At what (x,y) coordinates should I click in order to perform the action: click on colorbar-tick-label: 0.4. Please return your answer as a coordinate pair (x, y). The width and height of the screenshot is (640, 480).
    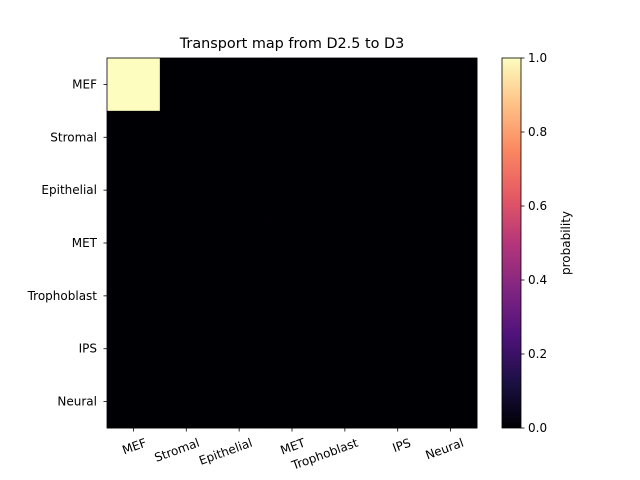
    Looking at the image, I should click on (537, 280).